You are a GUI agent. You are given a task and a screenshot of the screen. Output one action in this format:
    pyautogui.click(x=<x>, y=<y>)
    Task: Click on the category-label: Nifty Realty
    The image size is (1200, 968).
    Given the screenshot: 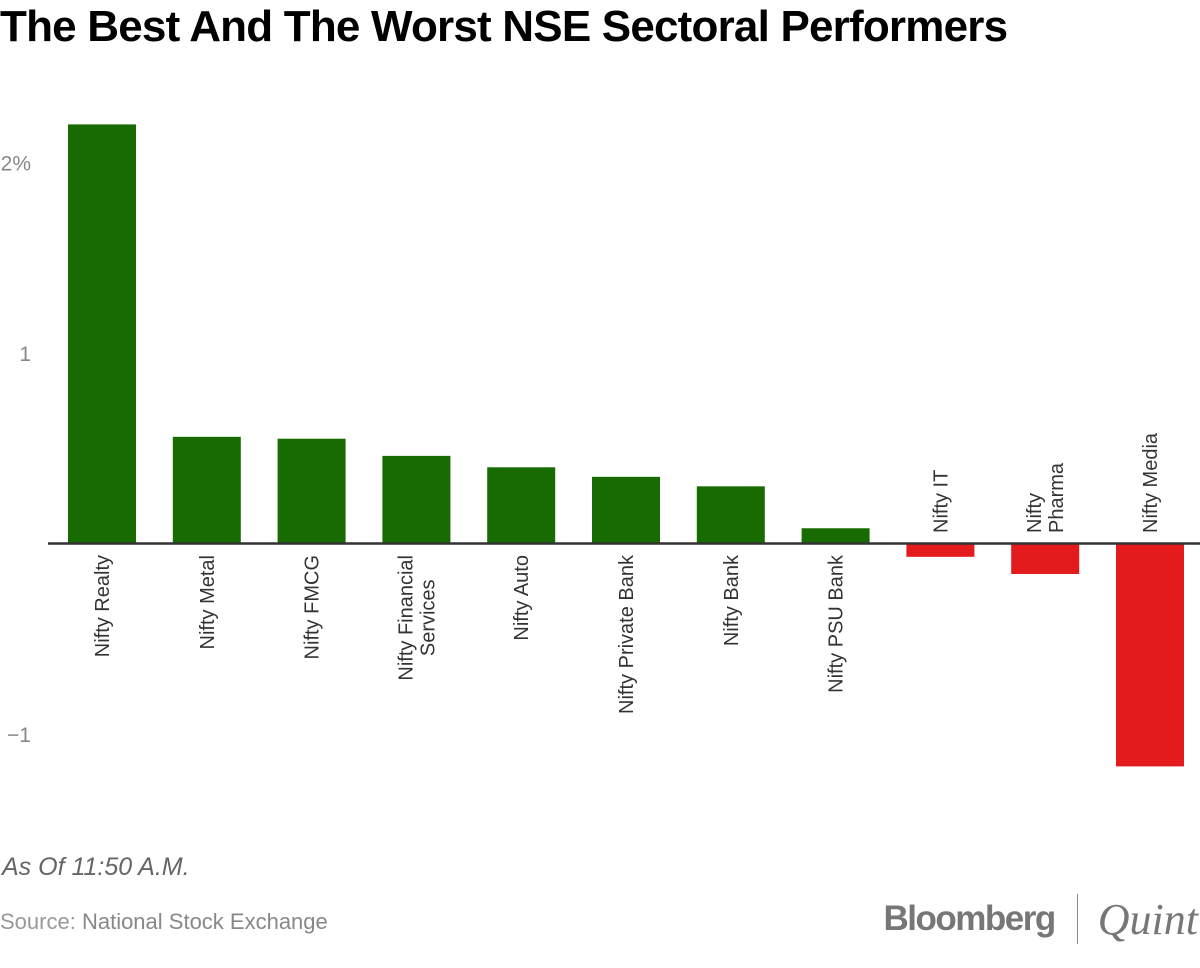 What is the action you would take?
    pyautogui.click(x=103, y=606)
    